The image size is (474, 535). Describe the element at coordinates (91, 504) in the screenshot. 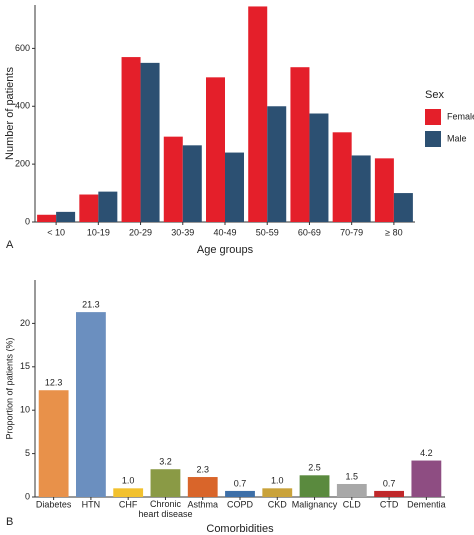

I see `x-tick-label: HTN` at that location.